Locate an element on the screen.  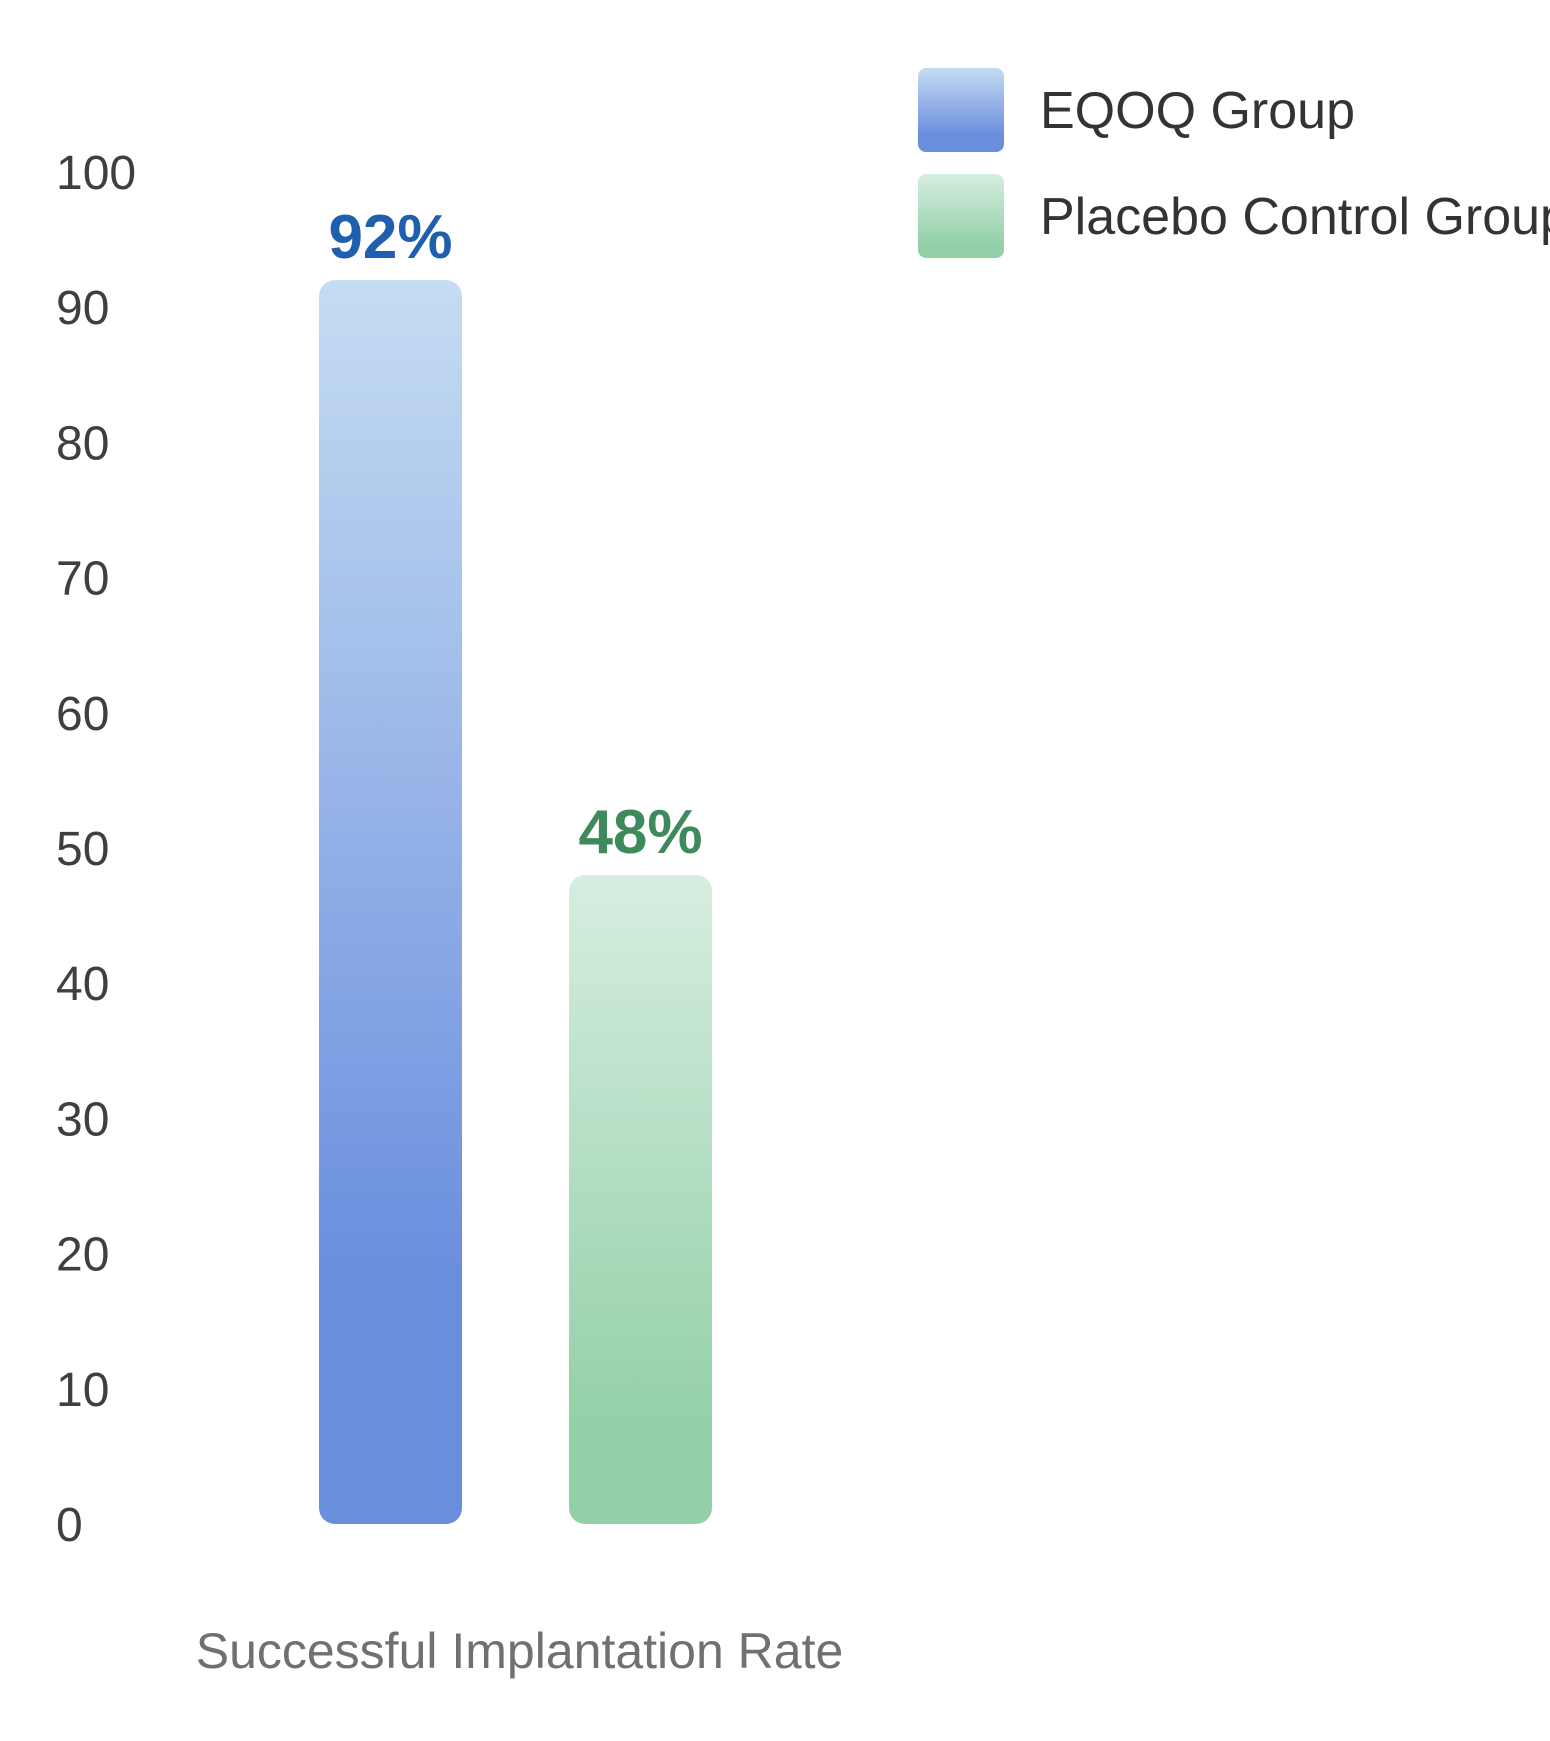
x-category-label: Successful Implantation Rate is located at coordinates (520, 1651).